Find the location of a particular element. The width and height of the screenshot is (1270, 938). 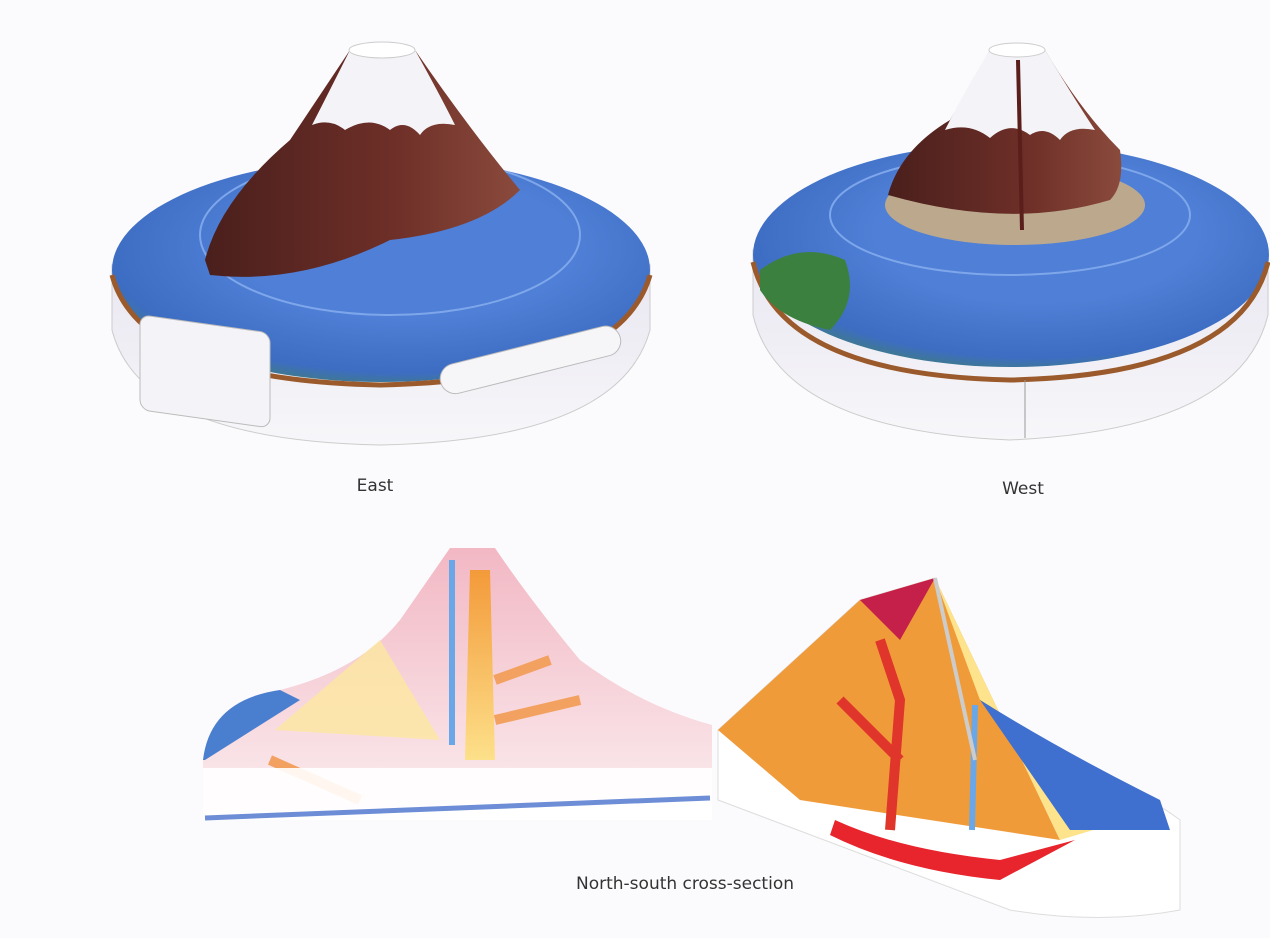

east-label: East is located at coordinates (375, 486).